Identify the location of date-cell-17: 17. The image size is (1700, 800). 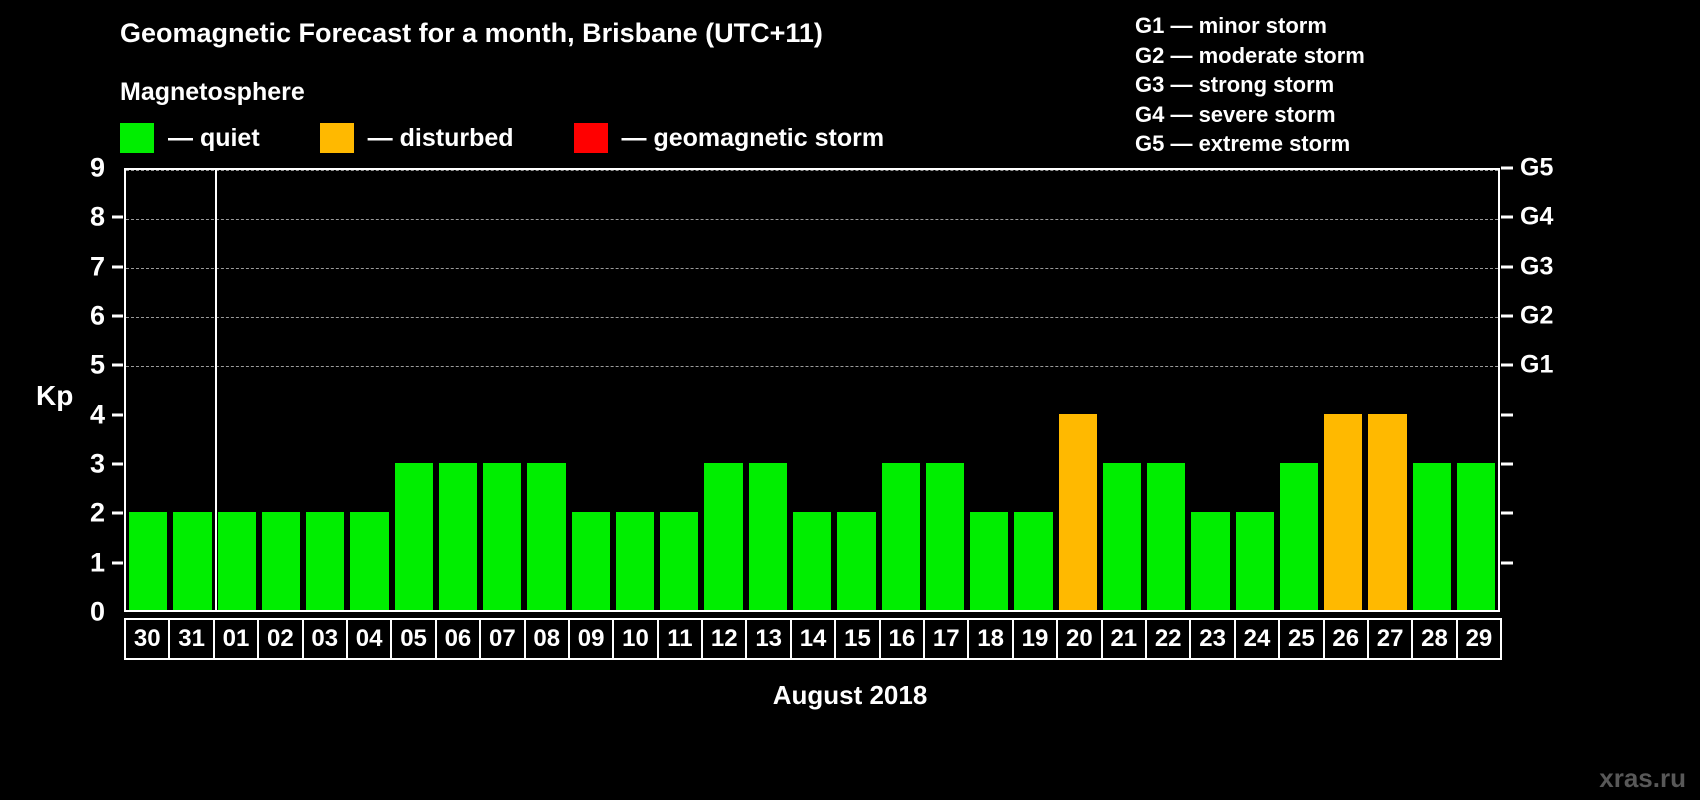
(946, 639).